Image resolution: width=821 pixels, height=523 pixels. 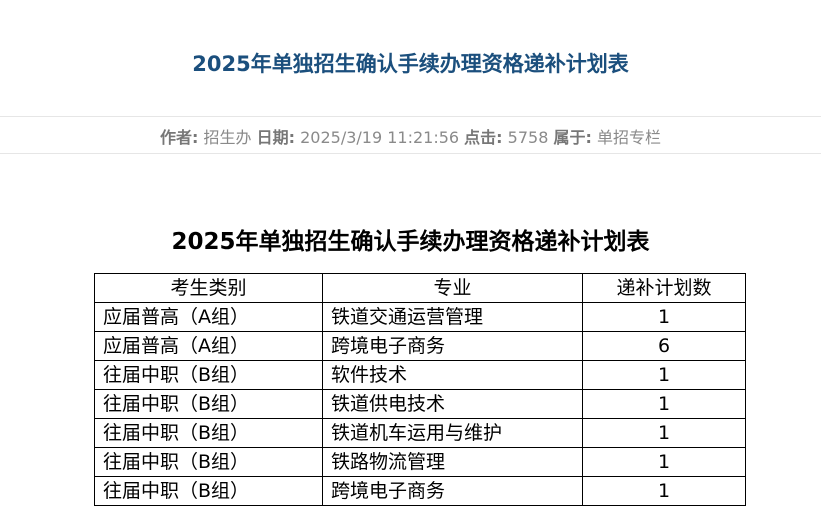 What do you see at coordinates (572, 137) in the screenshot?
I see `category-label: 属于:` at bounding box center [572, 137].